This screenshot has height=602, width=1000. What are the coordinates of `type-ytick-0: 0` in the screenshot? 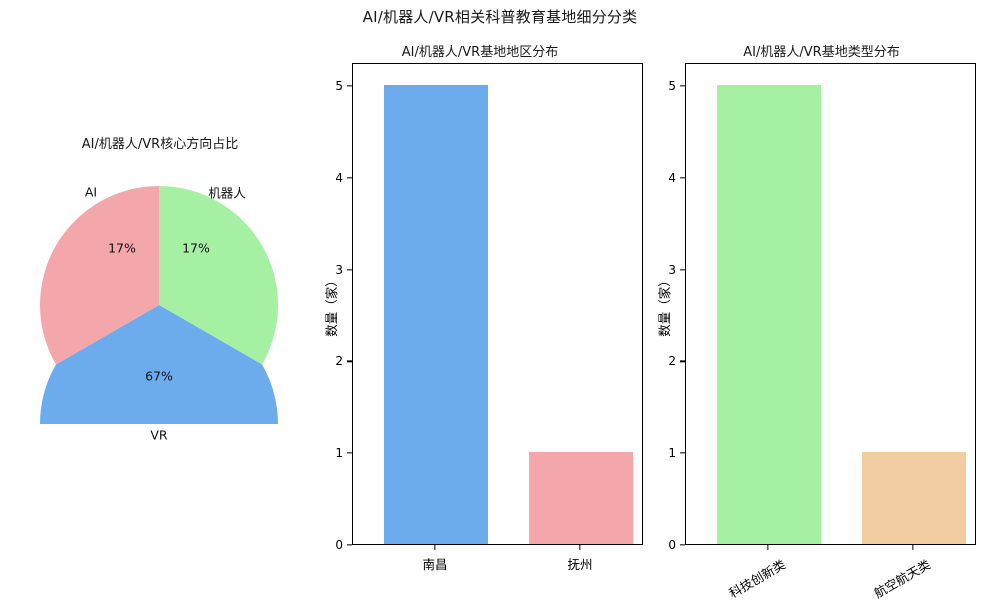 It's located at (672, 545).